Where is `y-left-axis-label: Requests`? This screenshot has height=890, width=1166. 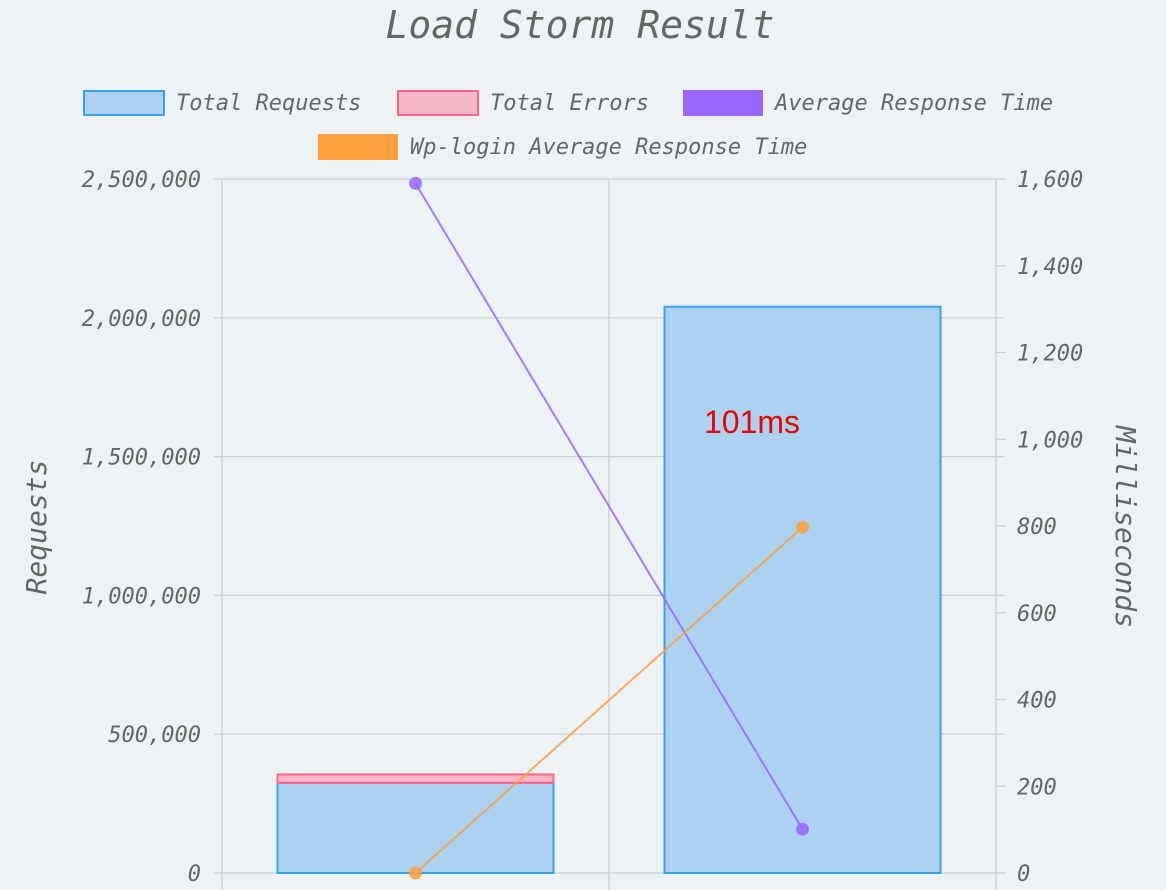
y-left-axis-label: Requests is located at coordinates (36, 527).